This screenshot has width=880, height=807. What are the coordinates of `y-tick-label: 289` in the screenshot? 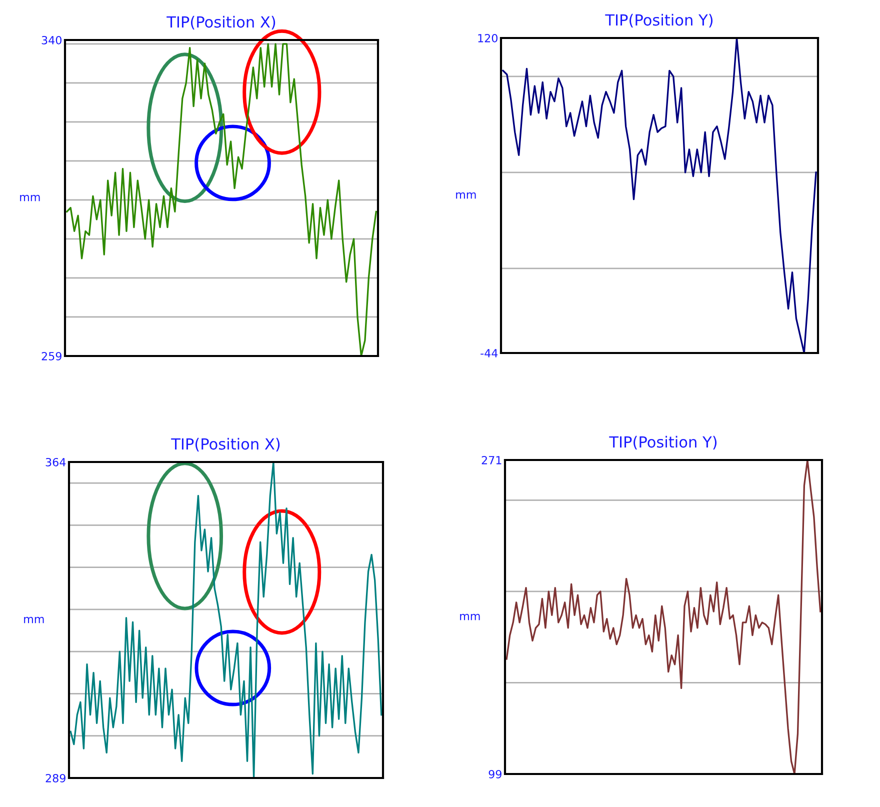 It's located at (56, 778).